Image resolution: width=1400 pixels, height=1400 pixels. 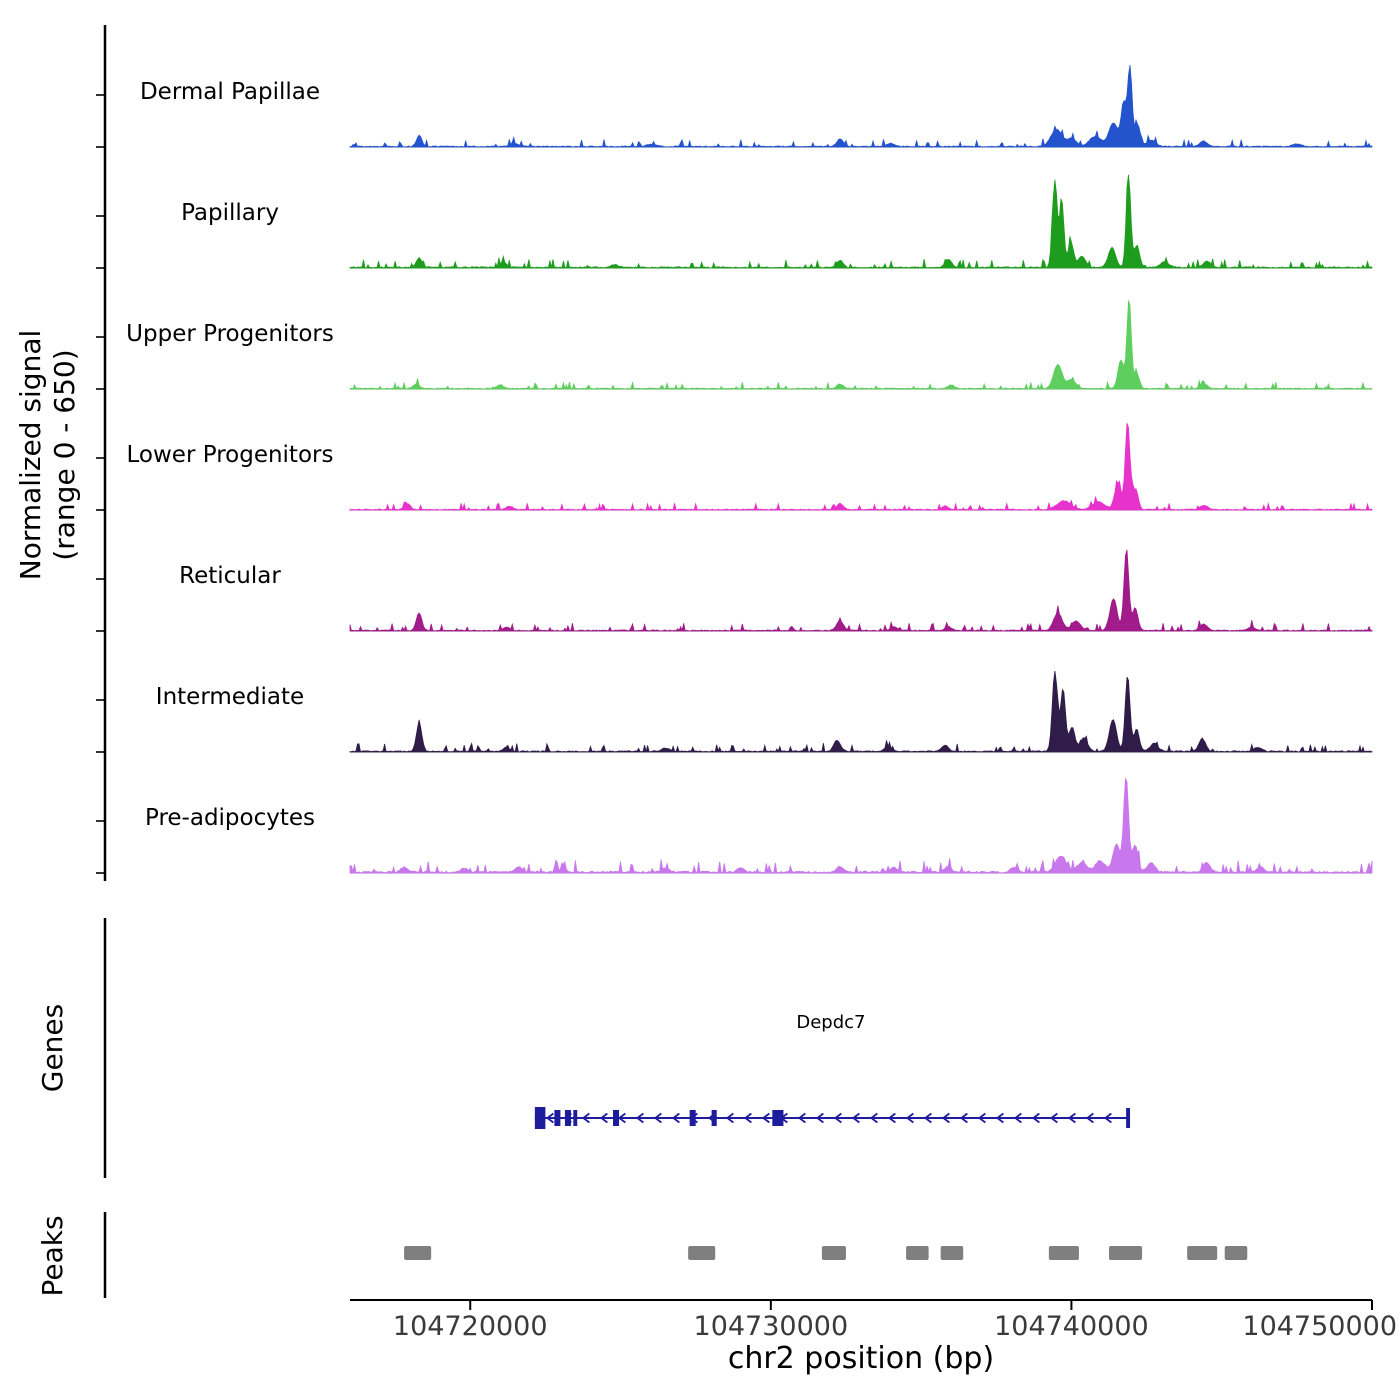 I want to click on track-label: Pre-adipocytes, so click(x=230, y=818).